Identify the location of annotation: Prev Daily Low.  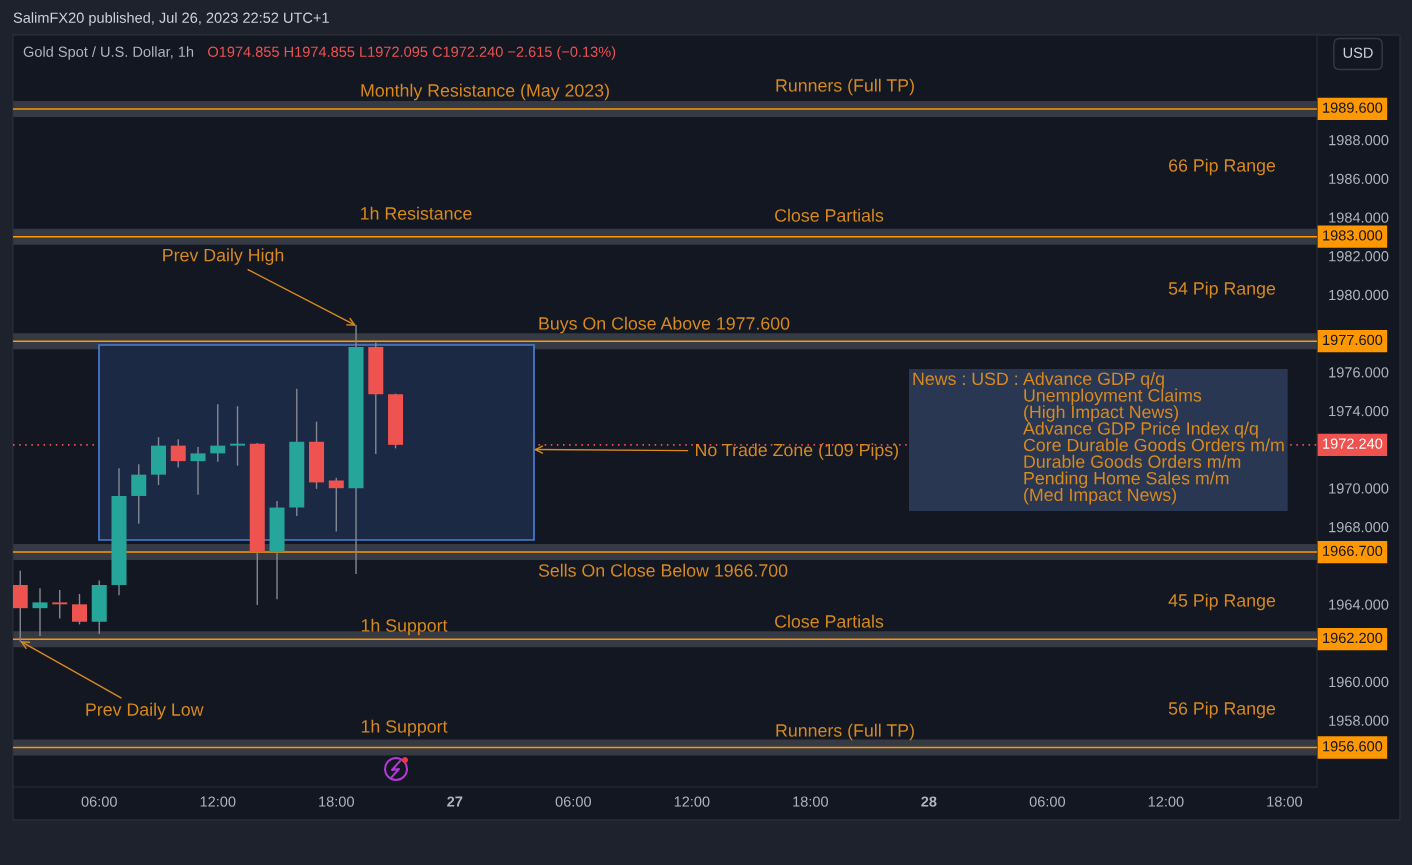
(145, 711).